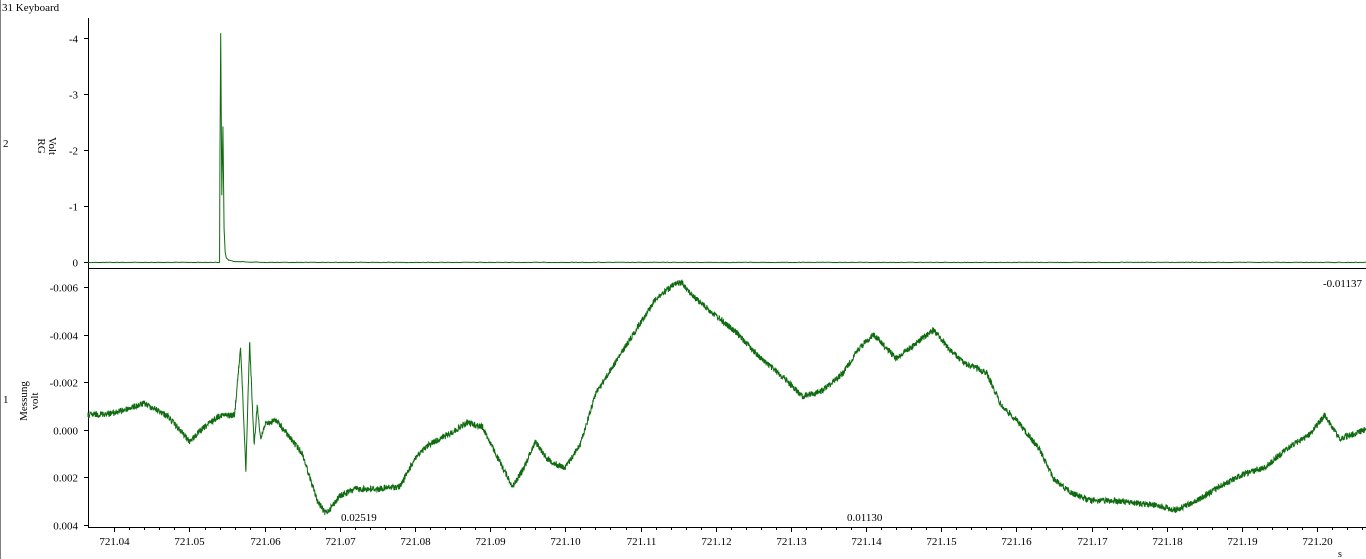  Describe the element at coordinates (76, 264) in the screenshot. I see `channel-2-y-tick-label: 0` at that location.